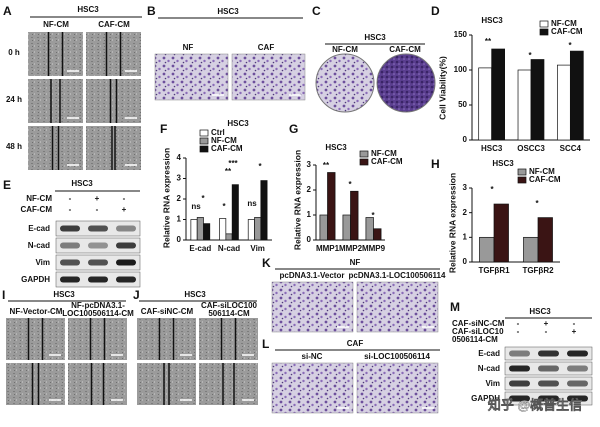  Describe the element at coordinates (312, 275) in the screenshot. I see `column-label: pcDNA3.1-Vector` at that location.